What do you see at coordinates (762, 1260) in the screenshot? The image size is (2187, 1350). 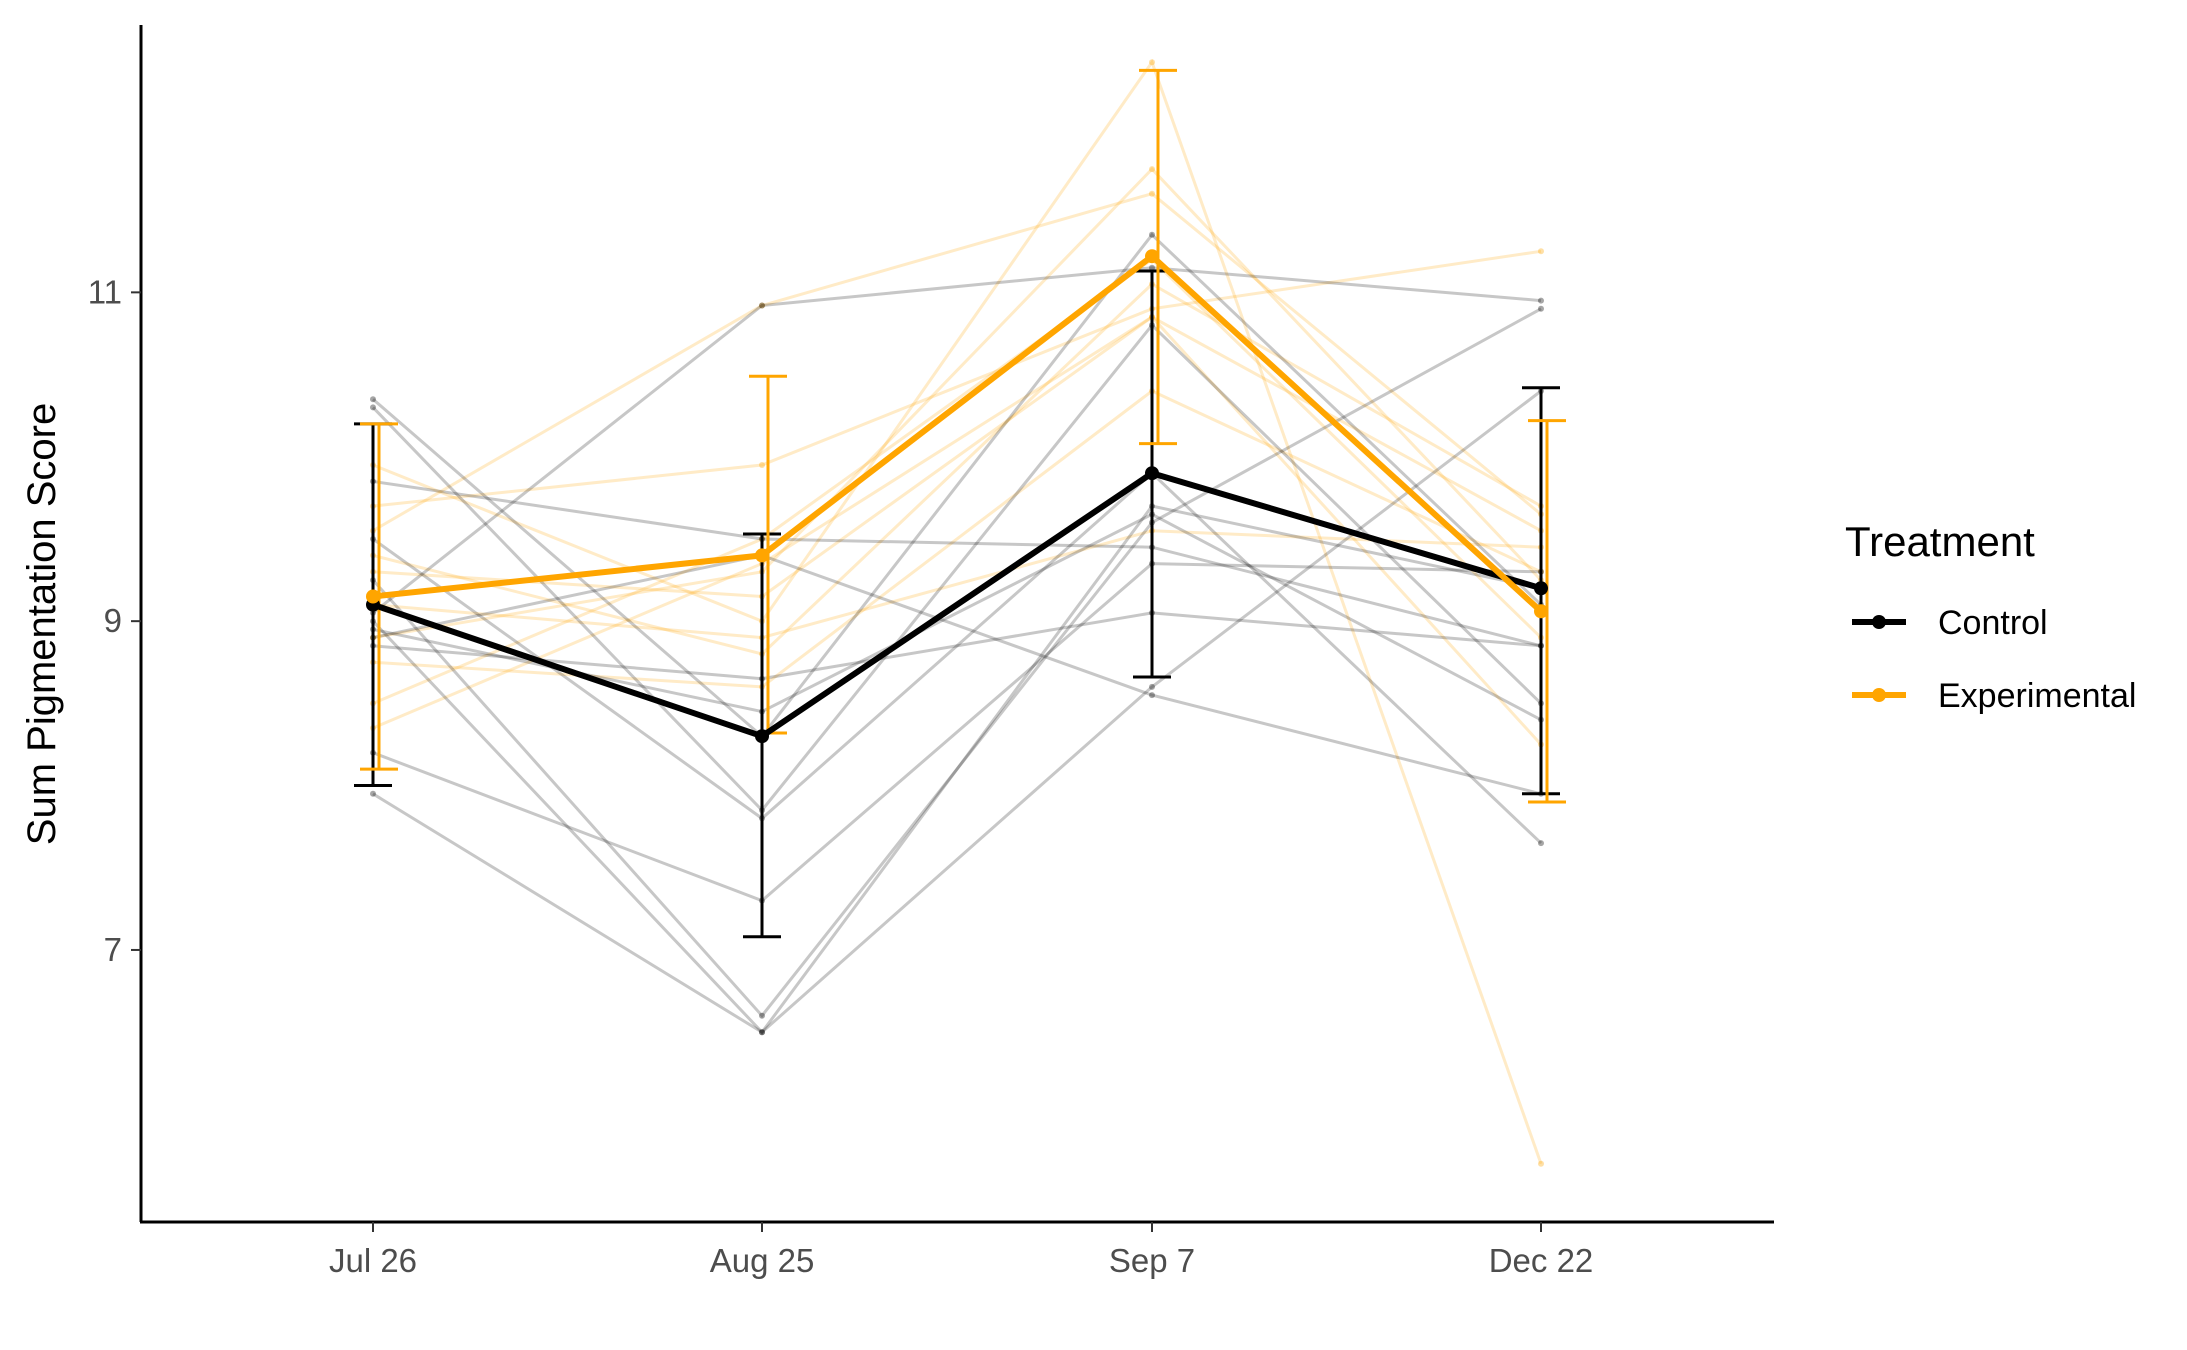 I see `x-tick-label: Aug 25` at bounding box center [762, 1260].